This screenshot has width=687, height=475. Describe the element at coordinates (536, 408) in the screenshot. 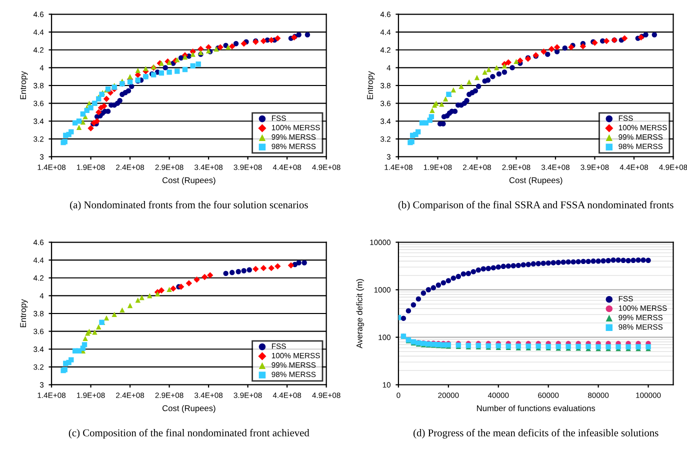

I see `x-axis-title: Number of functions evaluations` at that location.